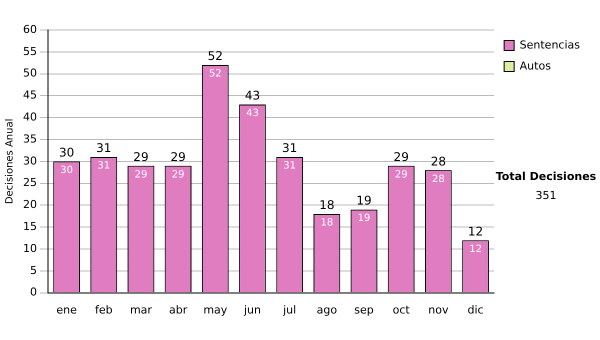 The height and width of the screenshot is (340, 600). What do you see at coordinates (546, 195) in the screenshot?
I see `text: 351` at bounding box center [546, 195].